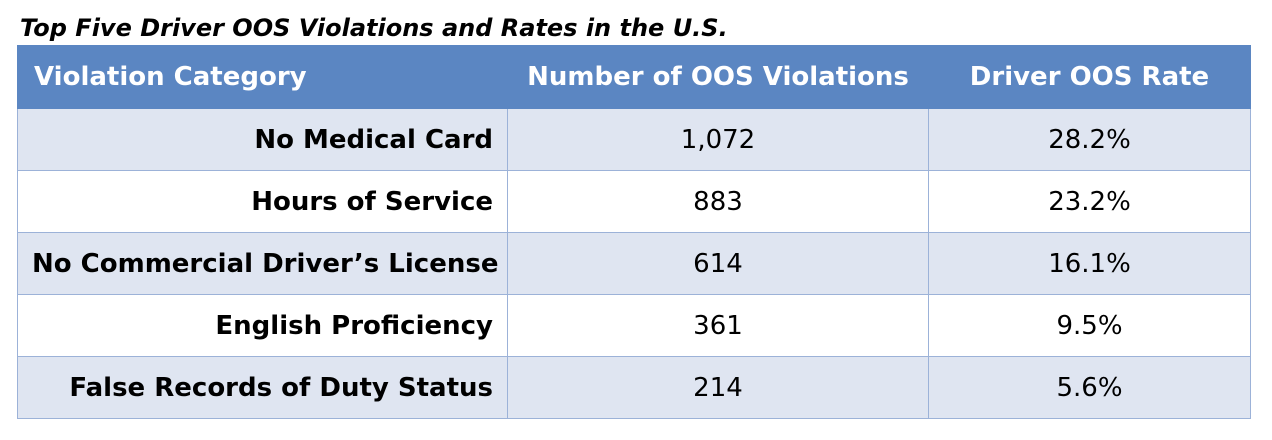 Image resolution: width=1272 pixels, height=440 pixels. I want to click on violation-category-cell: Hours of Service, so click(262, 201).